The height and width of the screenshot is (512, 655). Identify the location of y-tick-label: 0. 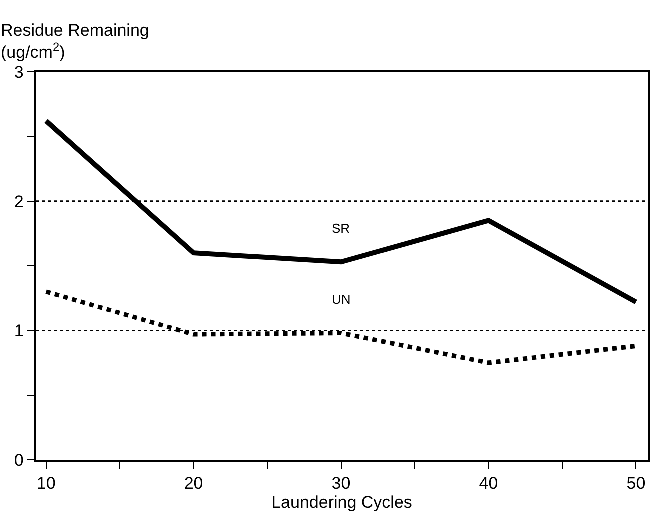
(19, 460).